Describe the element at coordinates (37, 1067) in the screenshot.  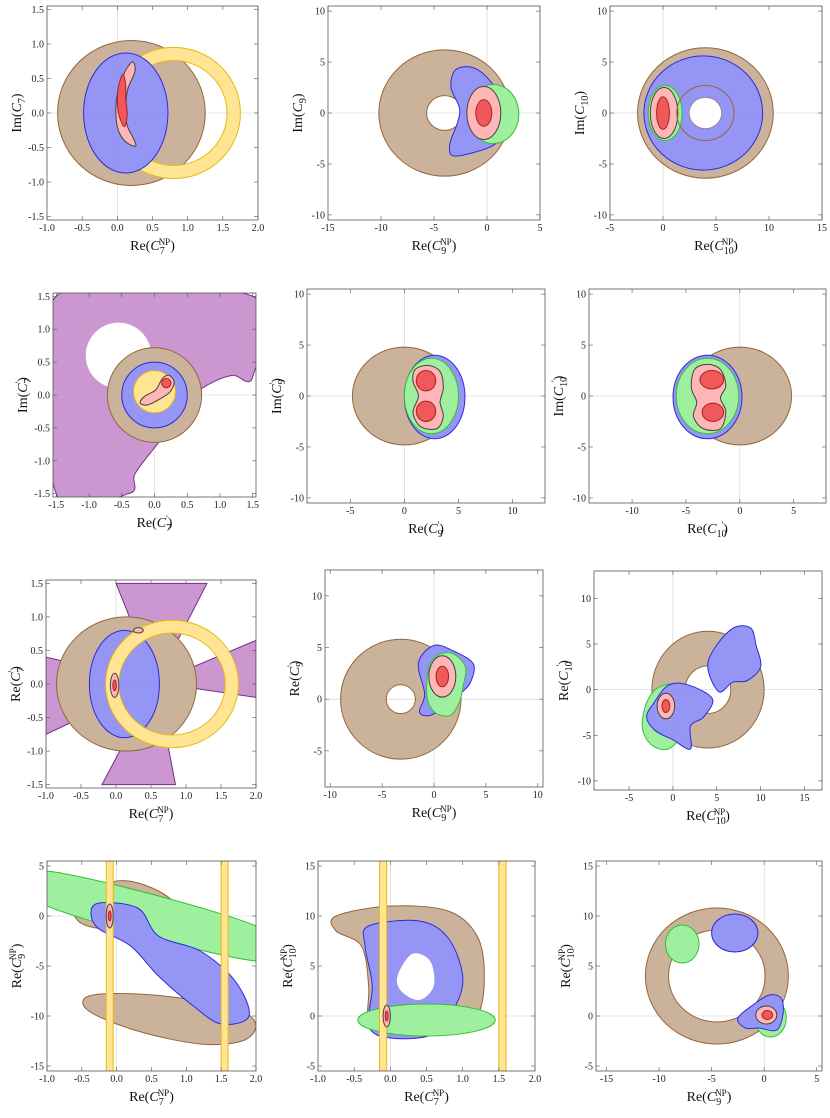
I see `y-tick-label: -15` at that location.